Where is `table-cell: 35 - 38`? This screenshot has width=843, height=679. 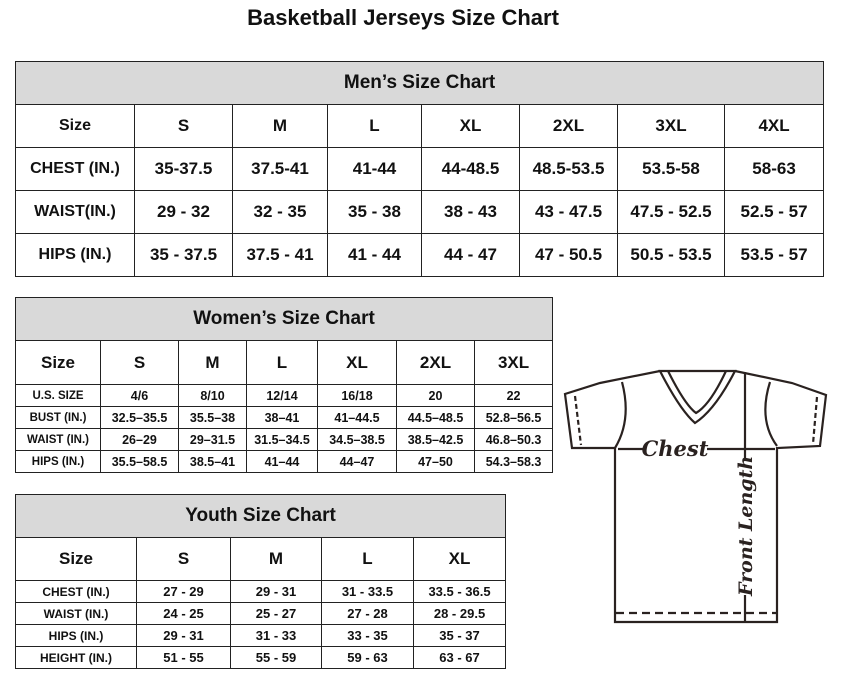
table-cell: 35 - 38 is located at coordinates (374, 212).